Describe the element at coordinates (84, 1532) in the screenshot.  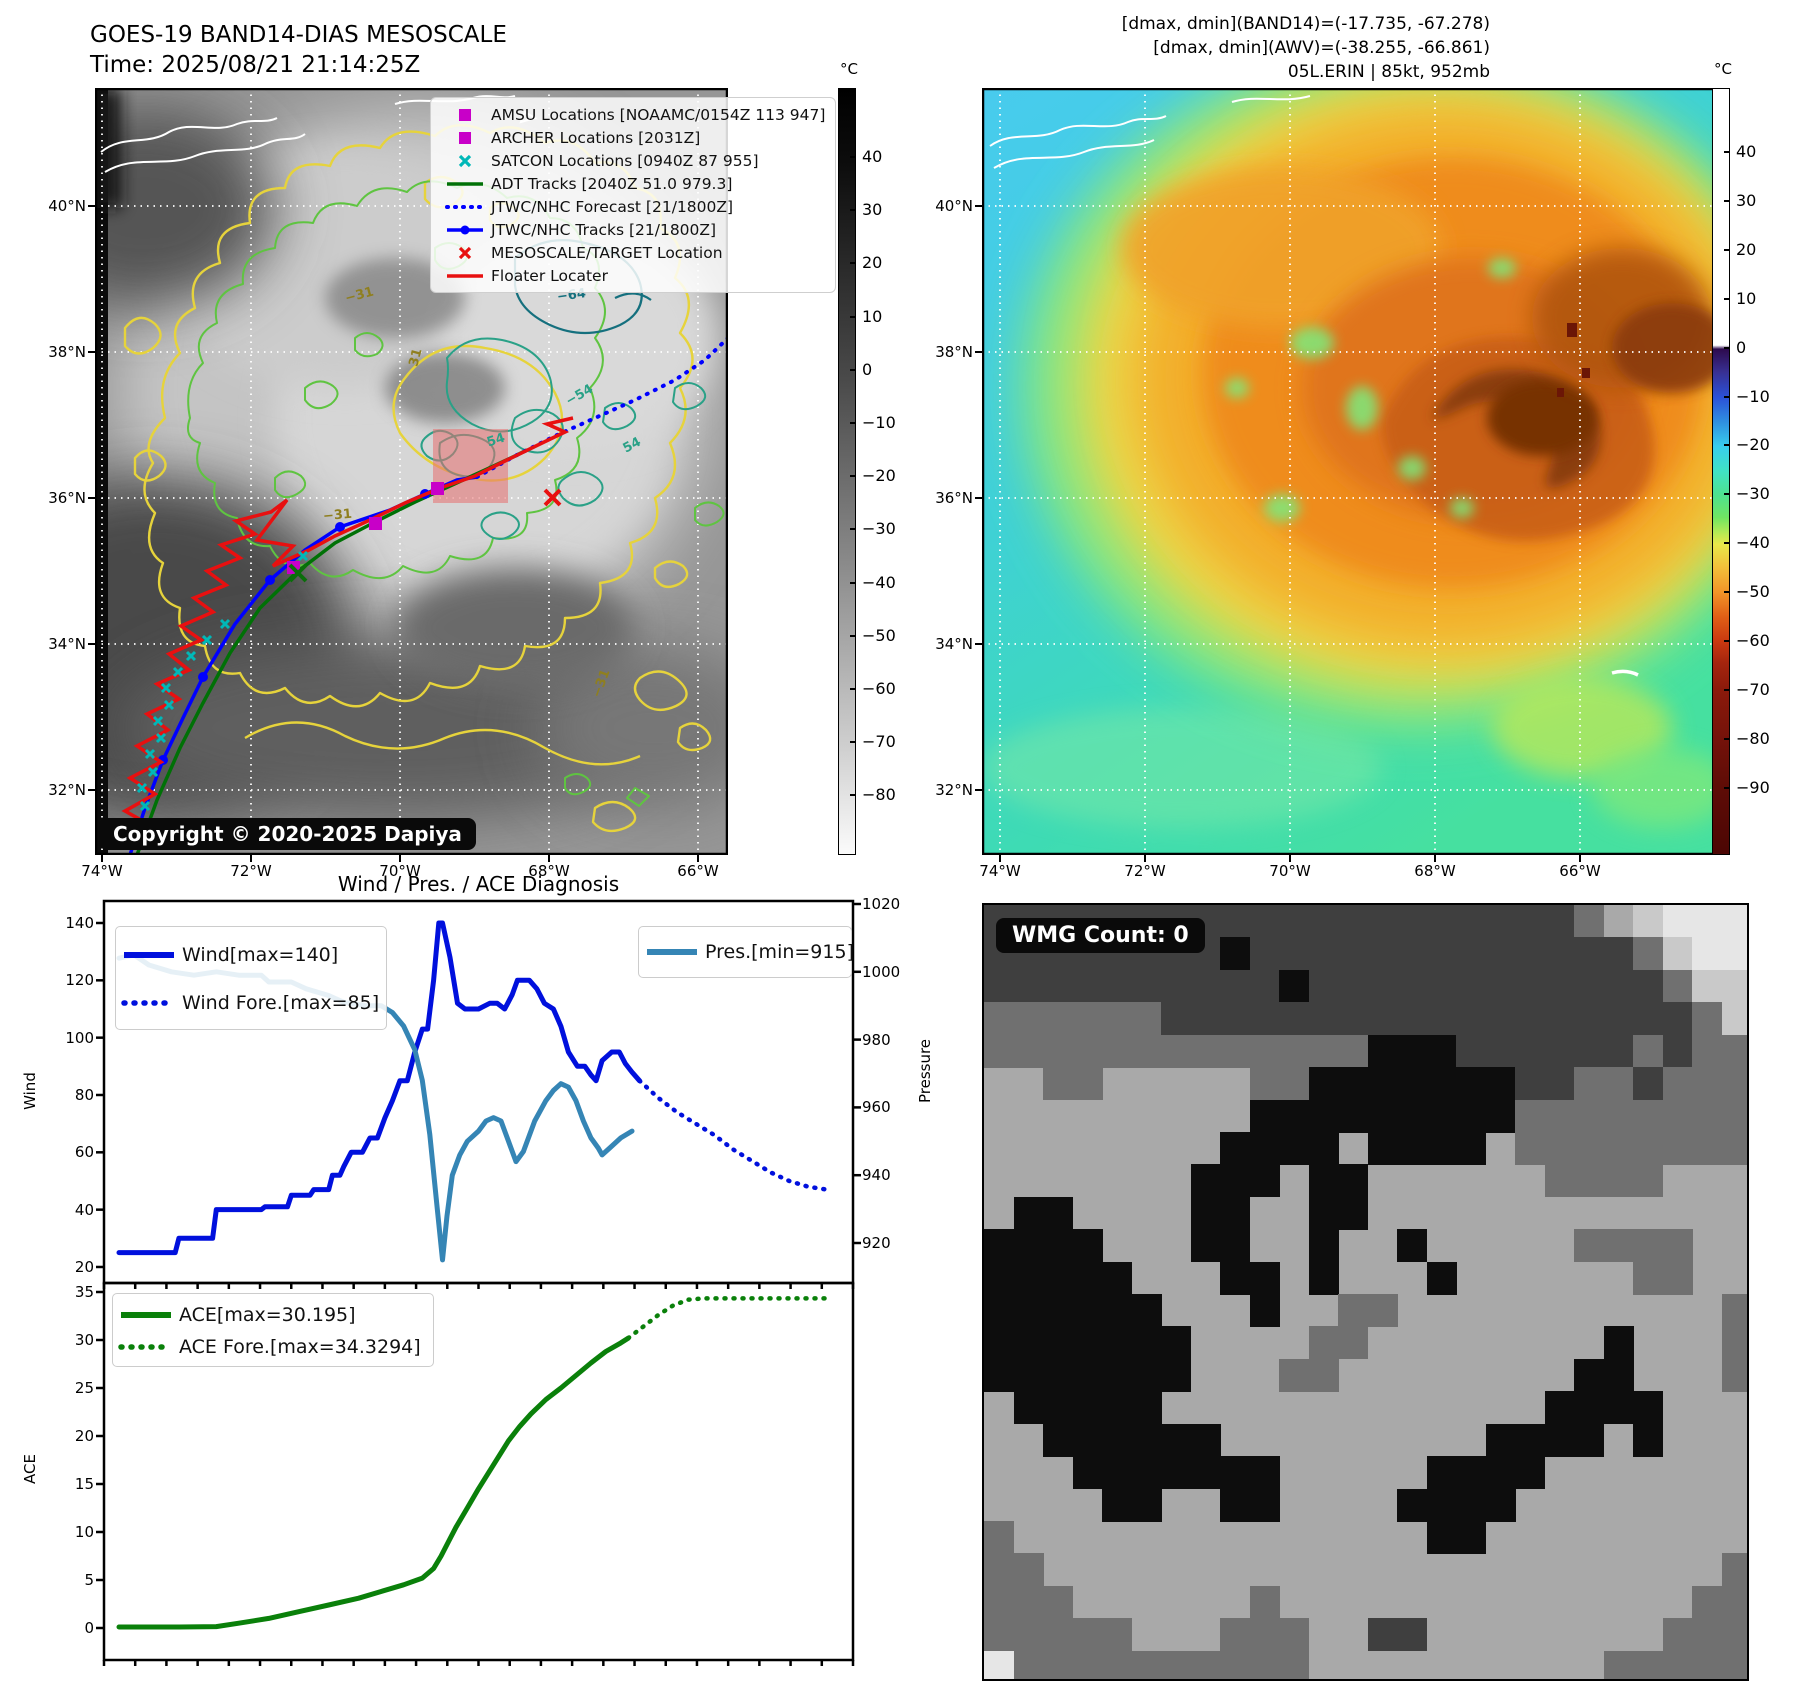
I see `ace-ytick-label: 10` at that location.